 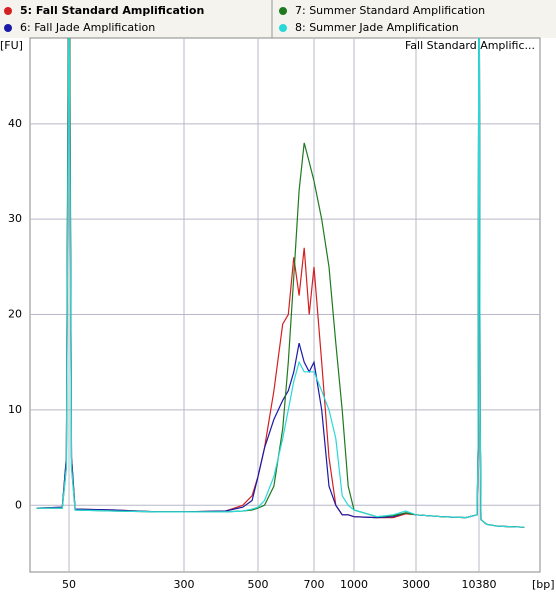 I want to click on y-tick-label: 10, so click(x=15, y=409).